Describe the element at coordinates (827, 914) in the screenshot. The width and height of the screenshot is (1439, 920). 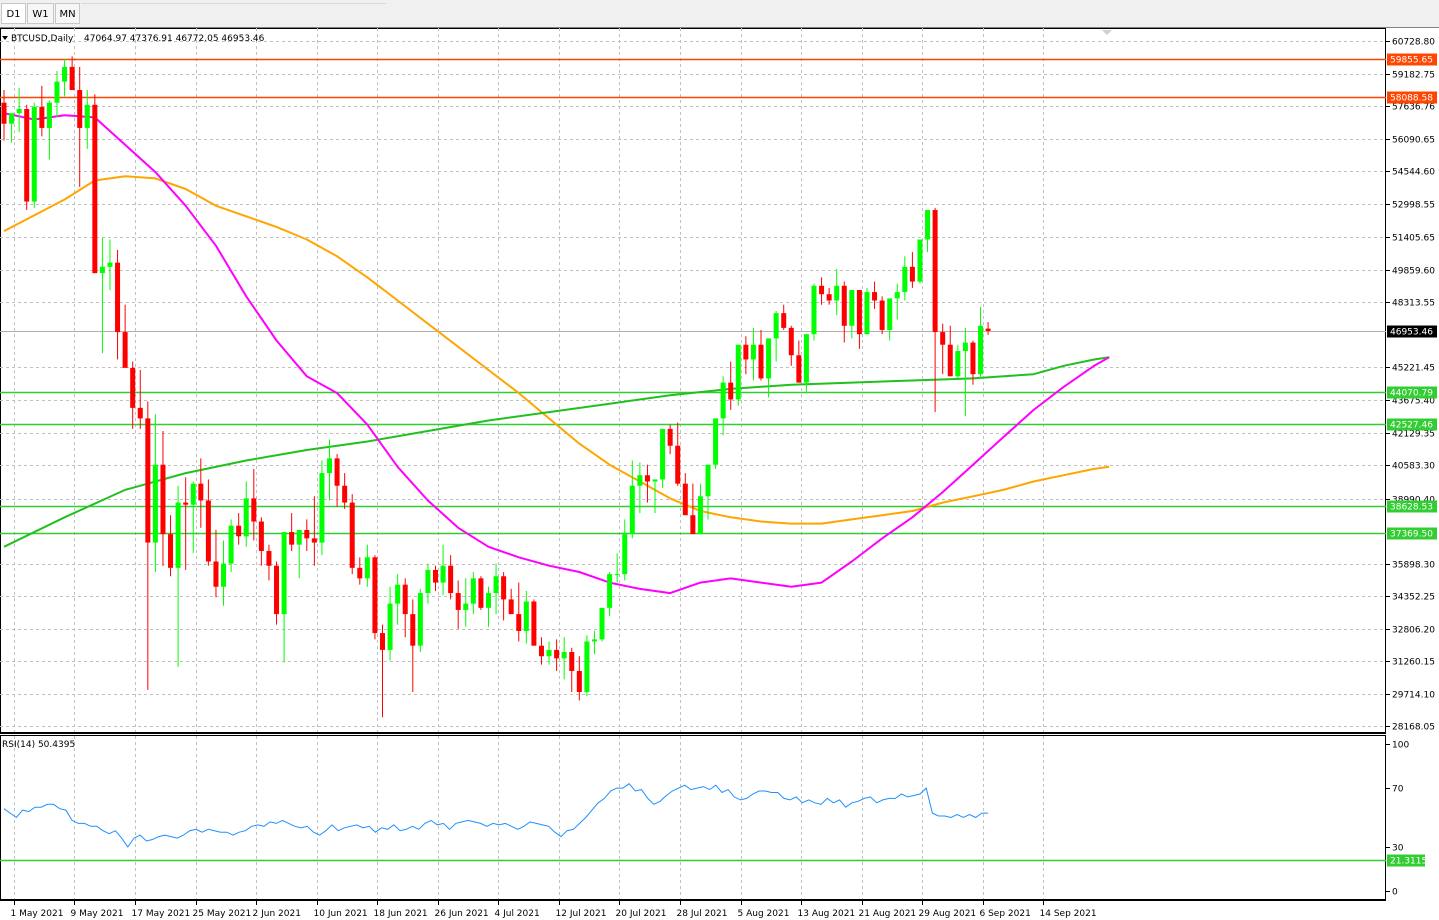
I see `x-tick-label: 13 Aug 2021` at that location.